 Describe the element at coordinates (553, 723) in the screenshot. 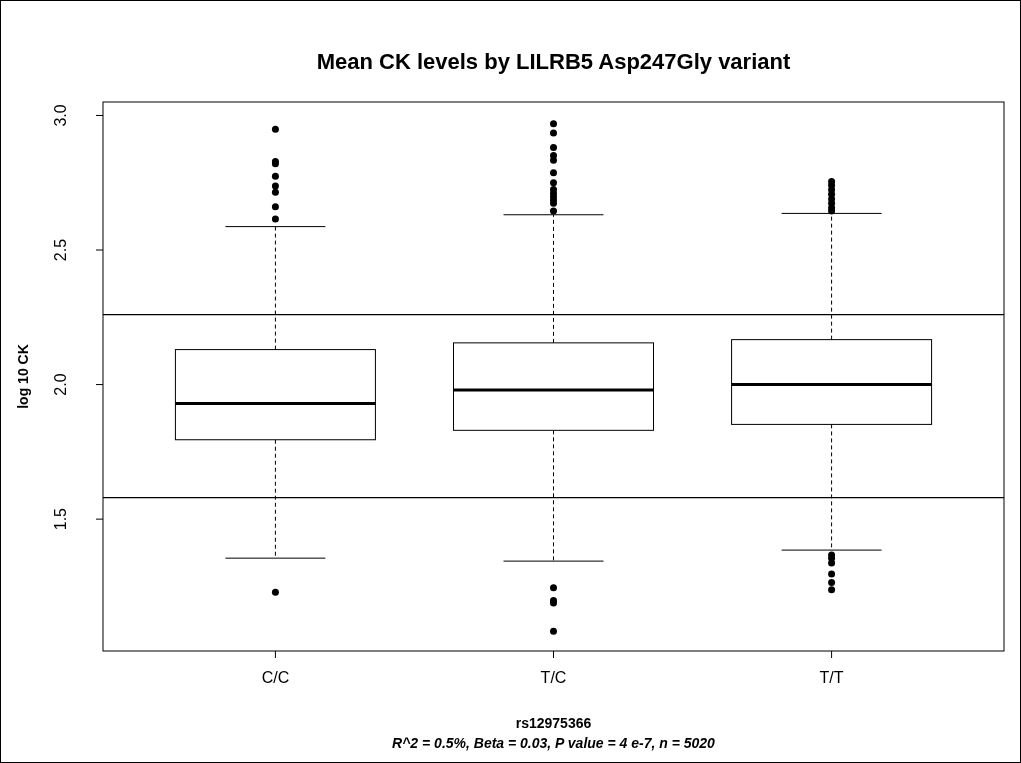

I see `x-axis-title: rs12975366` at that location.